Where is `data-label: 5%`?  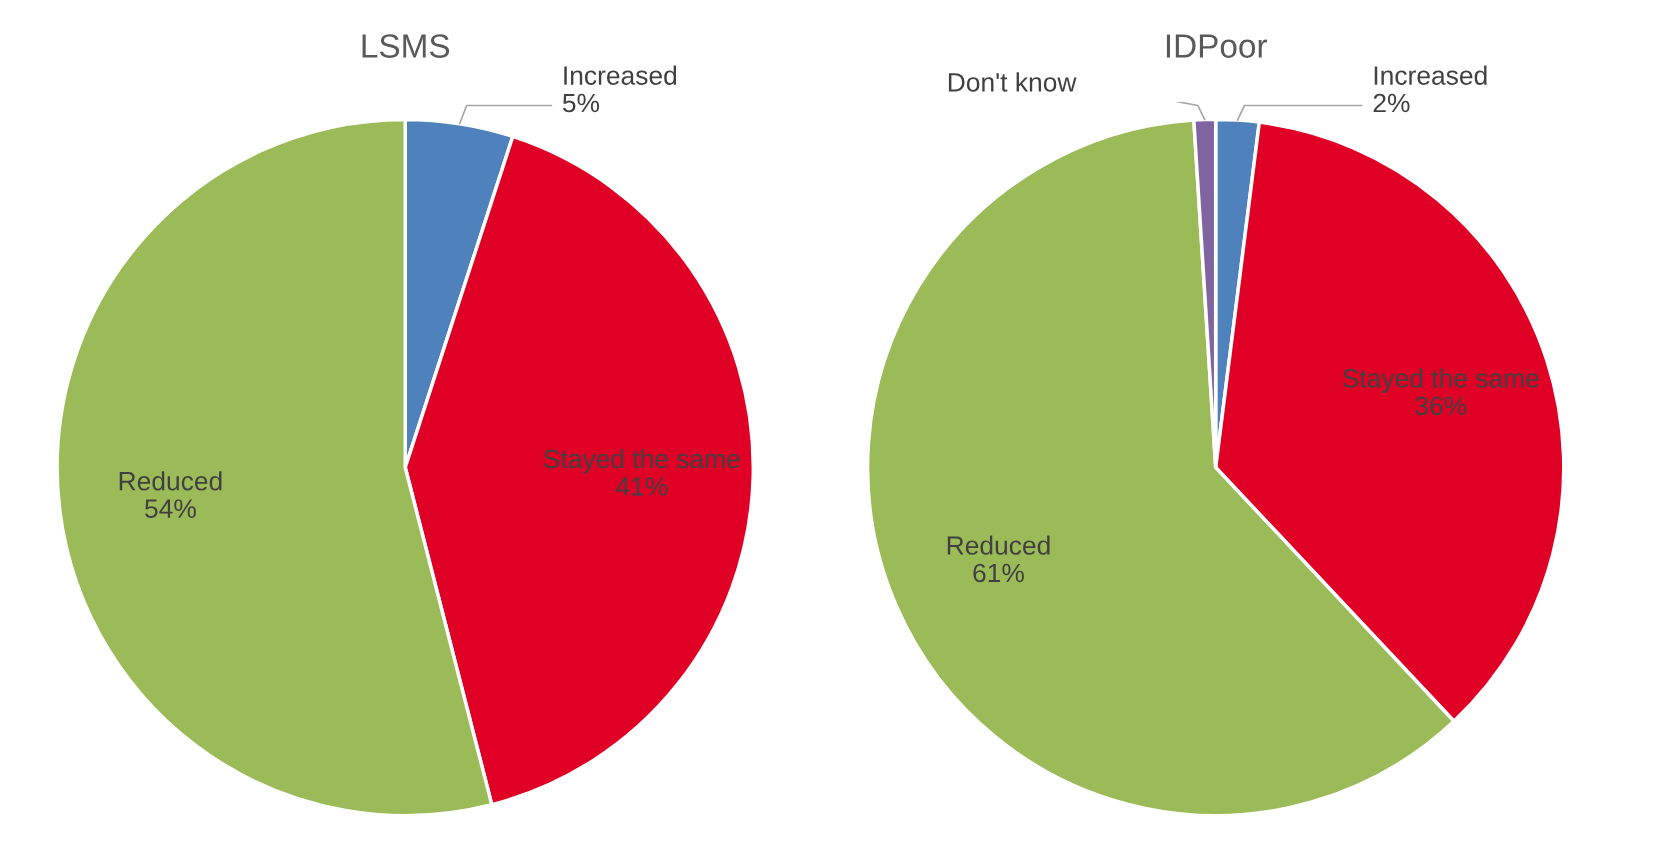 data-label: 5% is located at coordinates (581, 103).